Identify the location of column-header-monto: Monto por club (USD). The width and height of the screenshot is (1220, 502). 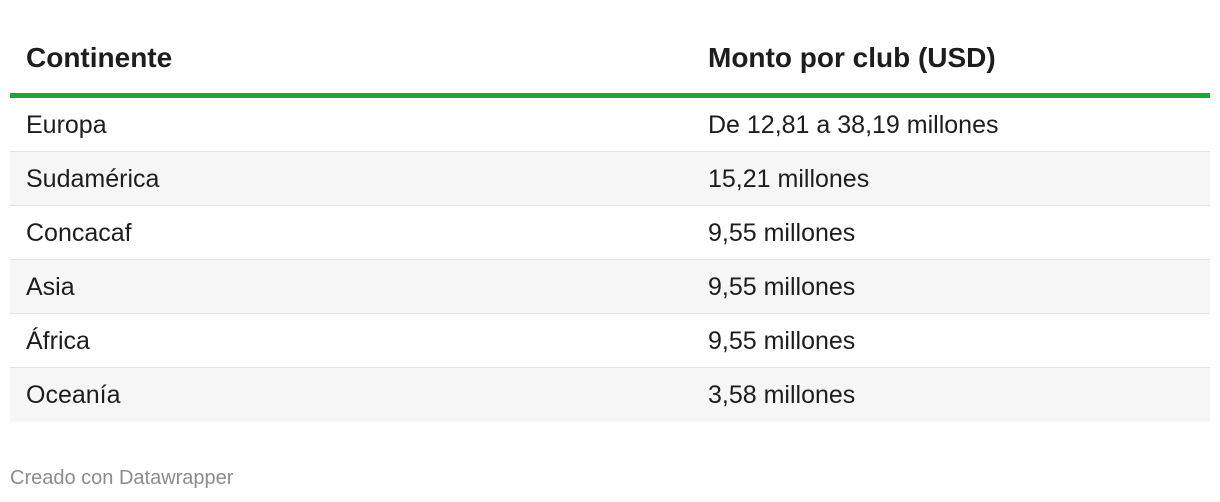
(852, 57).